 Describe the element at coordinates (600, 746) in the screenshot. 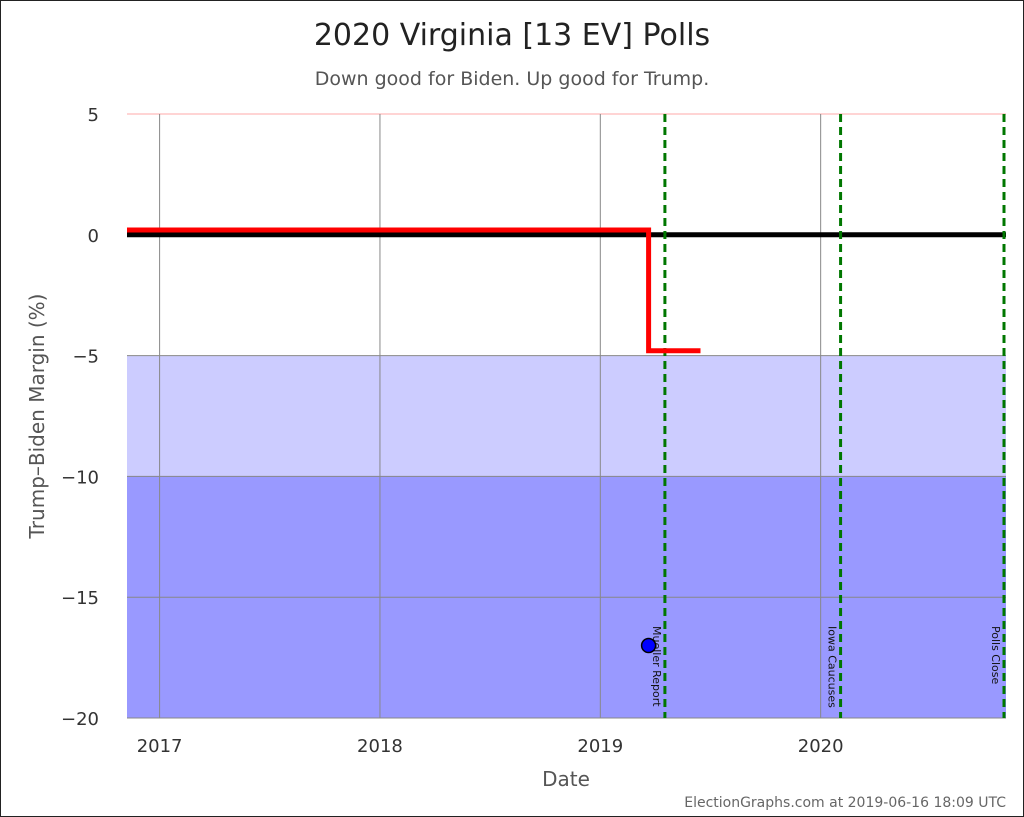

I see `x-tick-label: 2019` at that location.